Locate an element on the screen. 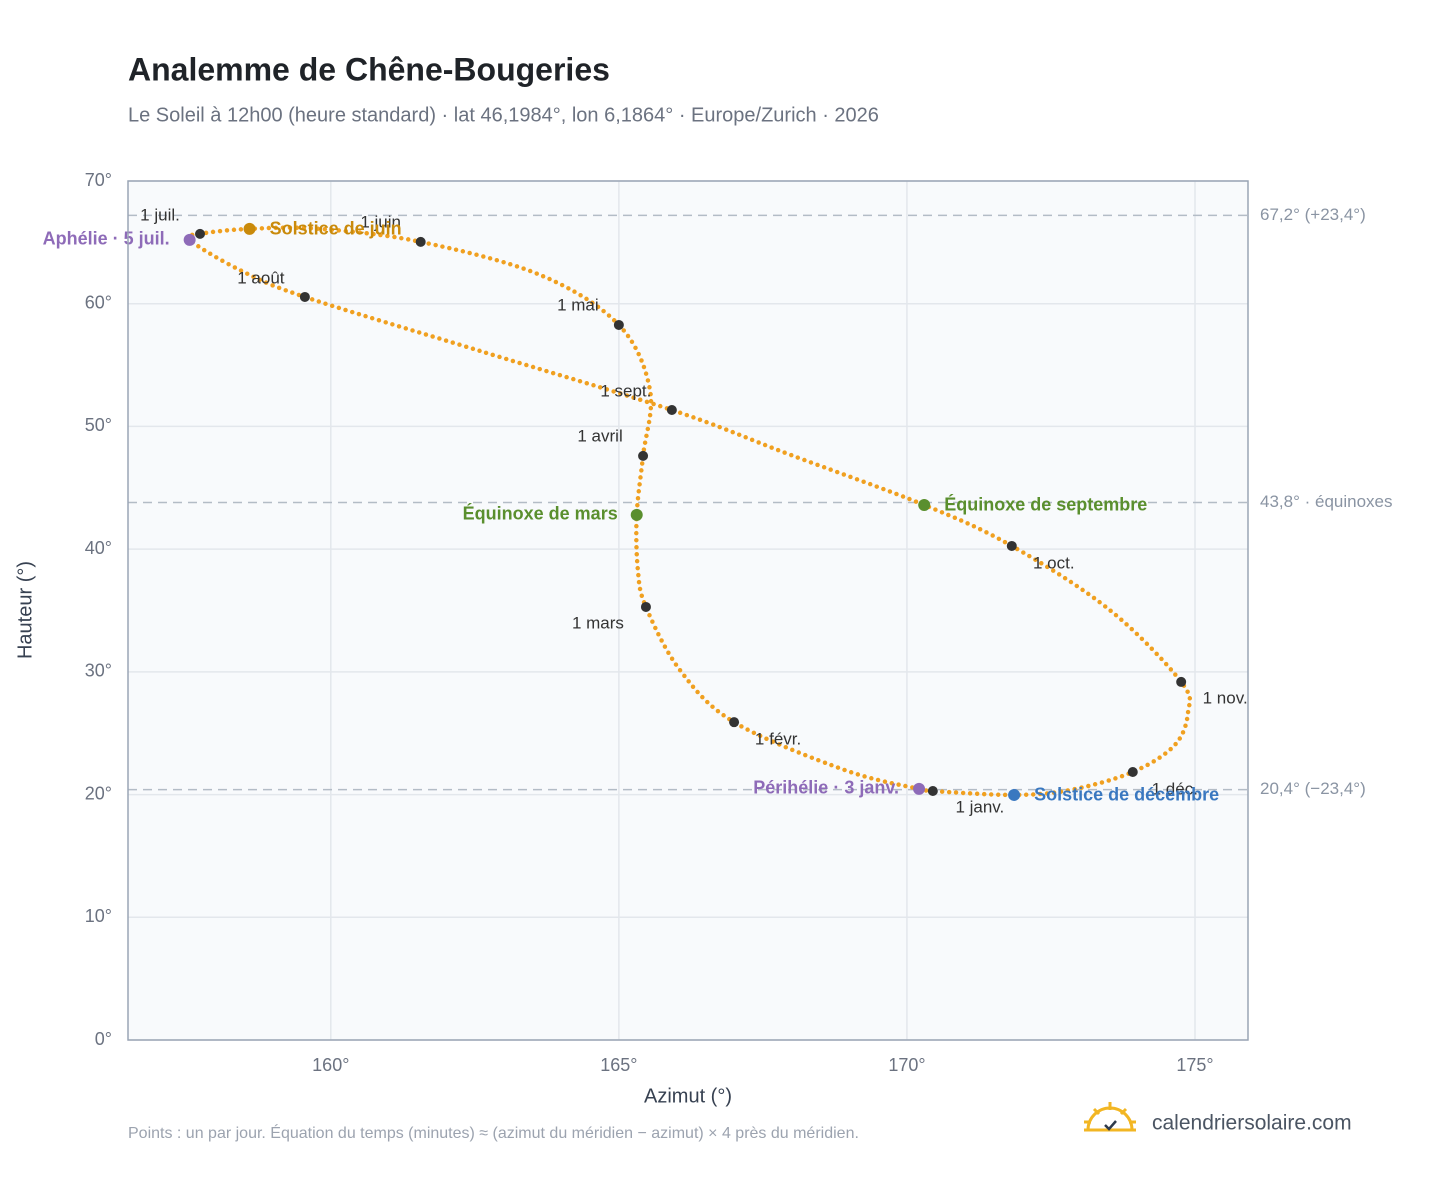 Image resolution: width=1448 pixels, height=1188 pixels. y-tick-label: 10° is located at coordinates (98, 916).